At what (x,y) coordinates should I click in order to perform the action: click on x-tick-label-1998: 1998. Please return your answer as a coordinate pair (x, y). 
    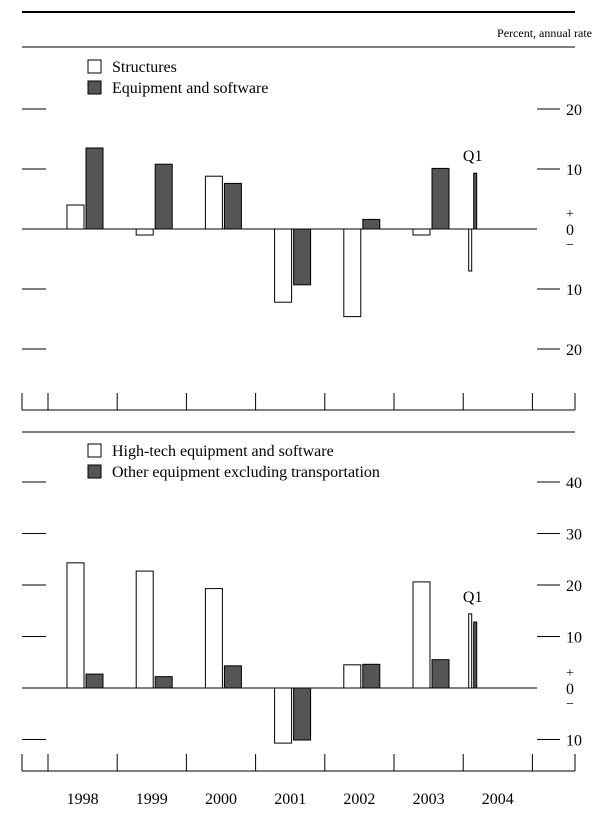
    Looking at the image, I should click on (83, 799).